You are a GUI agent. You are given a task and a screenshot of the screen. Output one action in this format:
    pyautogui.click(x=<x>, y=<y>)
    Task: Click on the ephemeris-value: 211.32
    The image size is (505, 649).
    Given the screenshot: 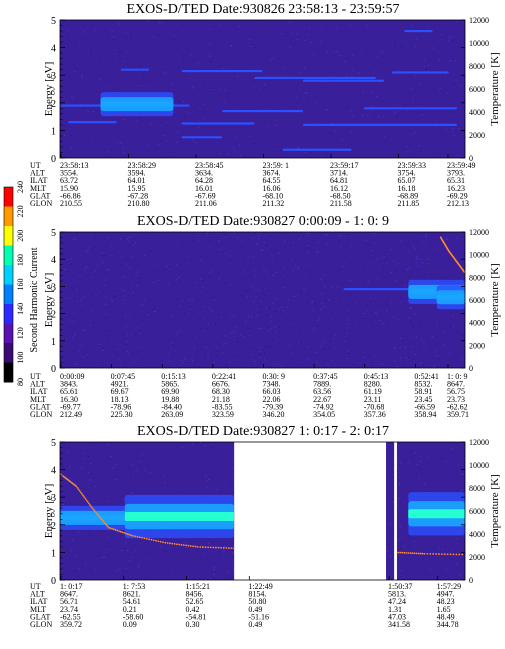 What is the action you would take?
    pyautogui.click(x=274, y=203)
    